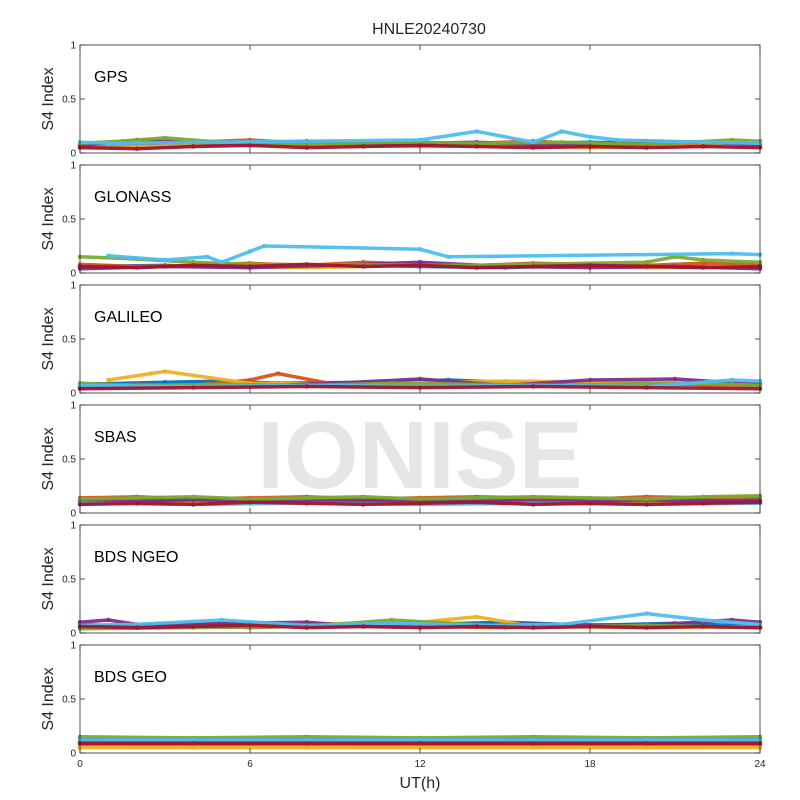 The width and height of the screenshot is (800, 800). What do you see at coordinates (73, 634) in the screenshot?
I see `y-tick-label-bds-ngeo-0: 0` at bounding box center [73, 634].